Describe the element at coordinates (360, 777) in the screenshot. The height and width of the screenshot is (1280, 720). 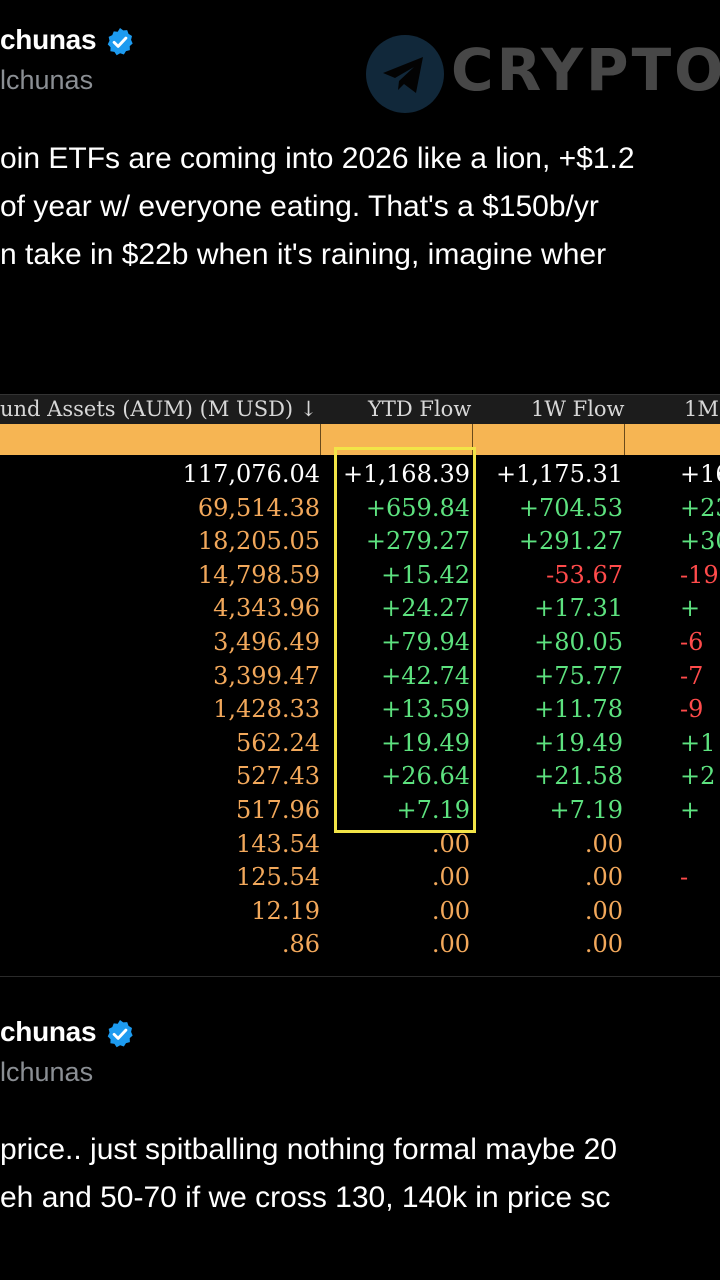
I see `table-row: 527.43 +26.64 +21.58 +2` at that location.